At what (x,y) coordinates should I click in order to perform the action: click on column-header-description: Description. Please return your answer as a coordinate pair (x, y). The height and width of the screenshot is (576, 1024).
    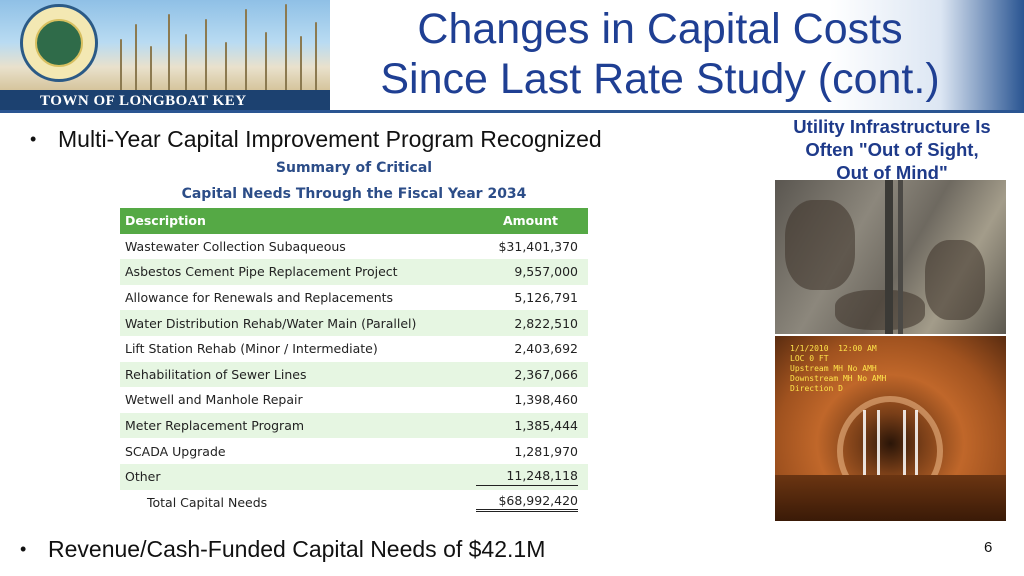
    Looking at the image, I should click on (165, 221).